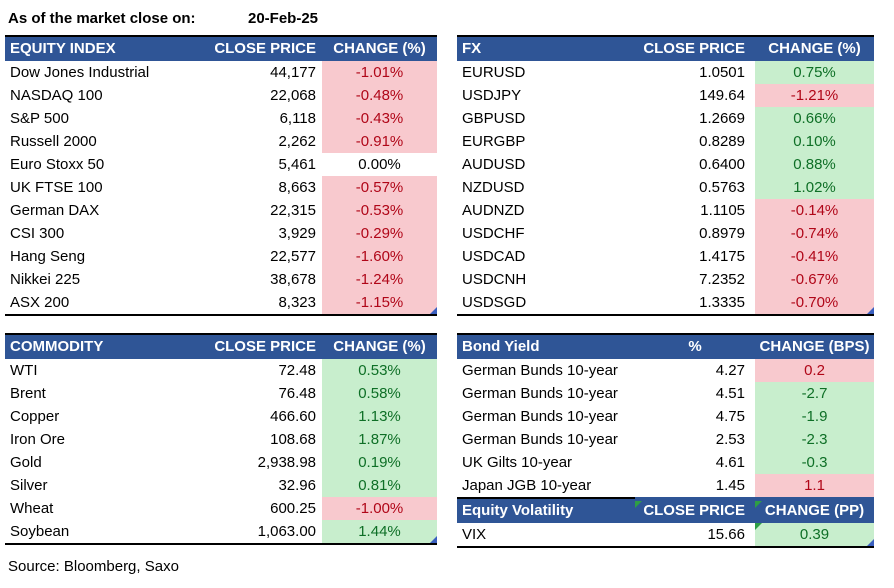 This screenshot has height=588, width=894. I want to click on table-row: UK Gilts 10-year 4.61 -0.3, so click(665, 462).